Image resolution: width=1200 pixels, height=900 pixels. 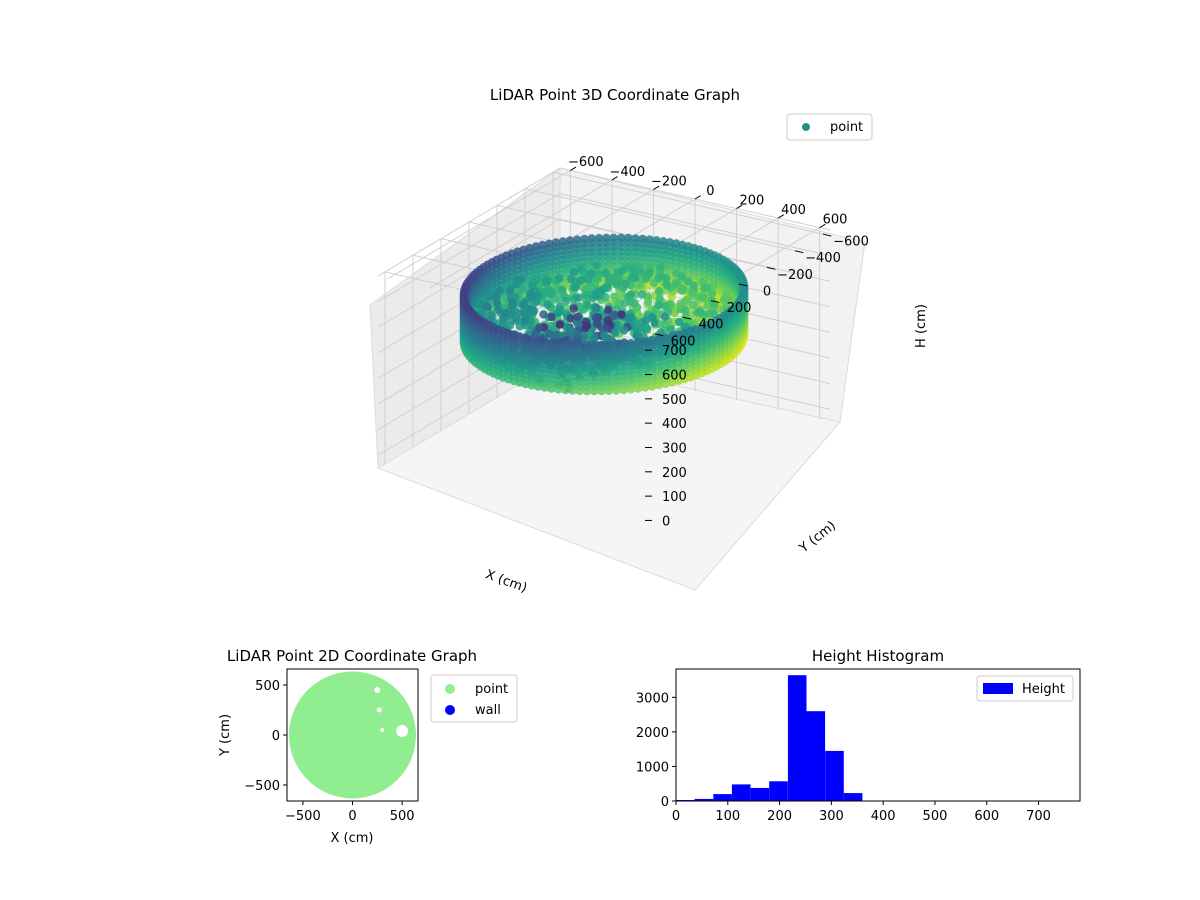 I want to click on x-tick-label-3d: 0, so click(x=710, y=191).